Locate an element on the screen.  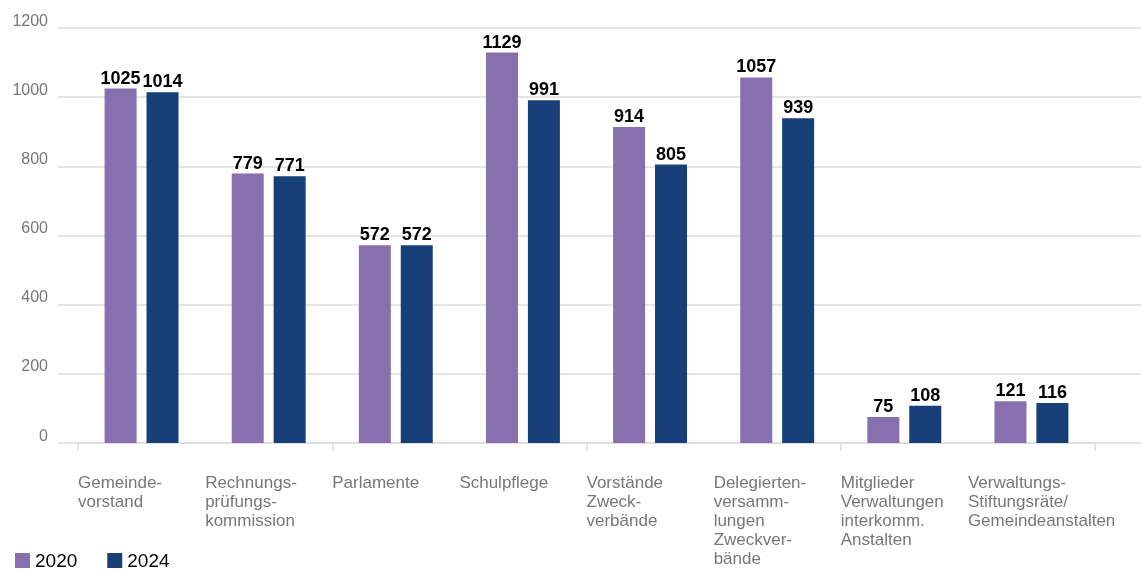
x-tick-label: Verwaltungs- Stiftungsräte/ Gemeindeanstalten is located at coordinates (1041, 501).